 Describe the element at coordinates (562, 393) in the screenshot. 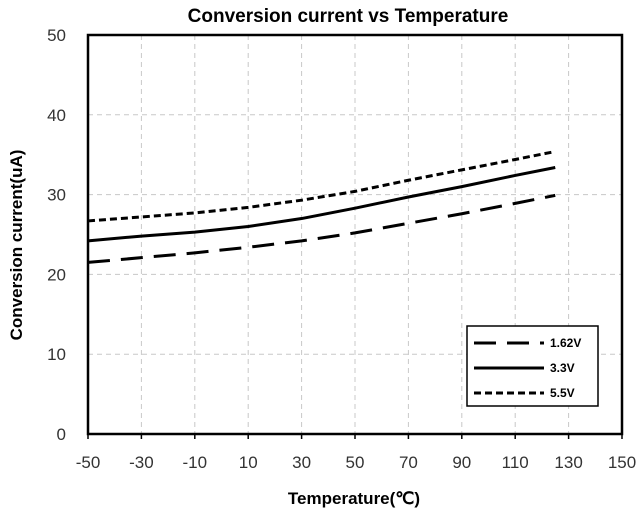

I see `legend-label: 5.5V` at that location.